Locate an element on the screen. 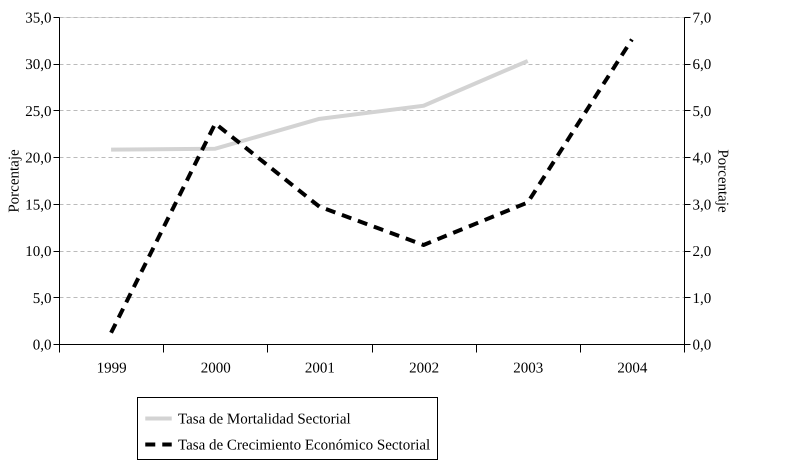  x-tick-label: 2004 is located at coordinates (632, 368).